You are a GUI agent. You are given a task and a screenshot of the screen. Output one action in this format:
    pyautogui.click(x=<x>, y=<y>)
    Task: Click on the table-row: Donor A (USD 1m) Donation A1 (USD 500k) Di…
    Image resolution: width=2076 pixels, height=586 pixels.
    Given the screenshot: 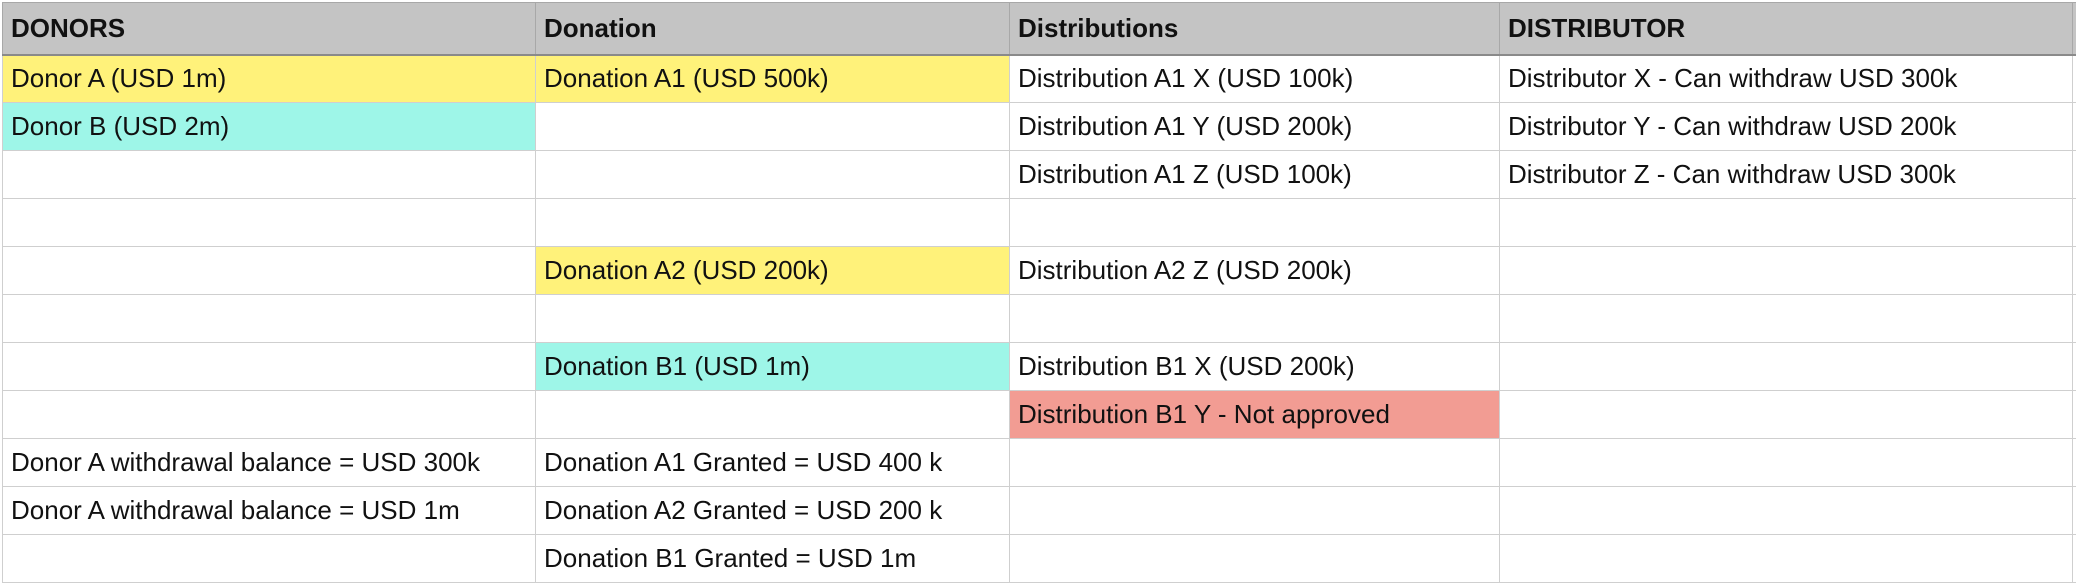 What is the action you would take?
    pyautogui.click(x=1039, y=78)
    